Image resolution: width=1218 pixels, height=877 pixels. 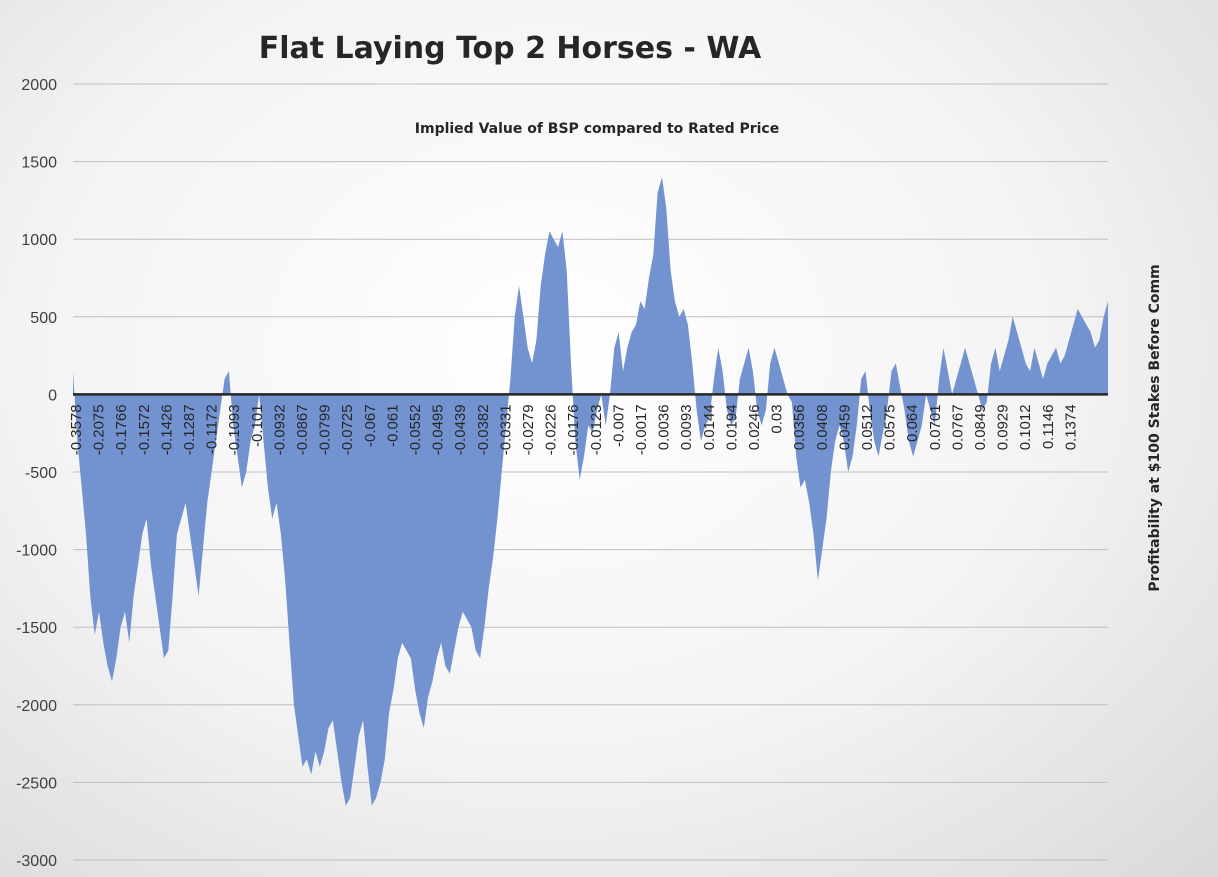 I want to click on x-tick-label: 0.0194, so click(x=731, y=427).